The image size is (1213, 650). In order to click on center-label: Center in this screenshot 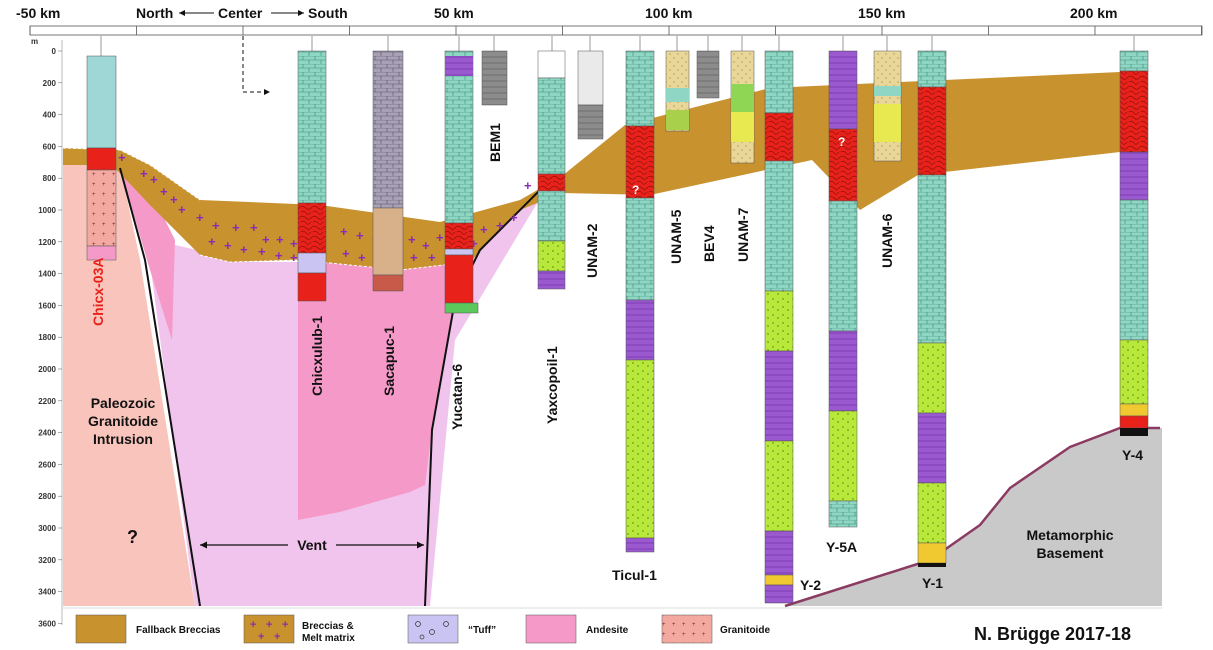, I will do `click(240, 13)`.